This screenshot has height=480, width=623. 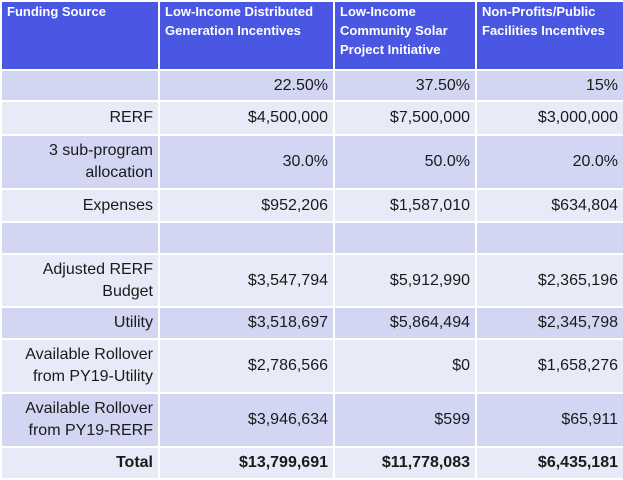 What do you see at coordinates (246, 85) in the screenshot?
I see `cell-value: 22.50%` at bounding box center [246, 85].